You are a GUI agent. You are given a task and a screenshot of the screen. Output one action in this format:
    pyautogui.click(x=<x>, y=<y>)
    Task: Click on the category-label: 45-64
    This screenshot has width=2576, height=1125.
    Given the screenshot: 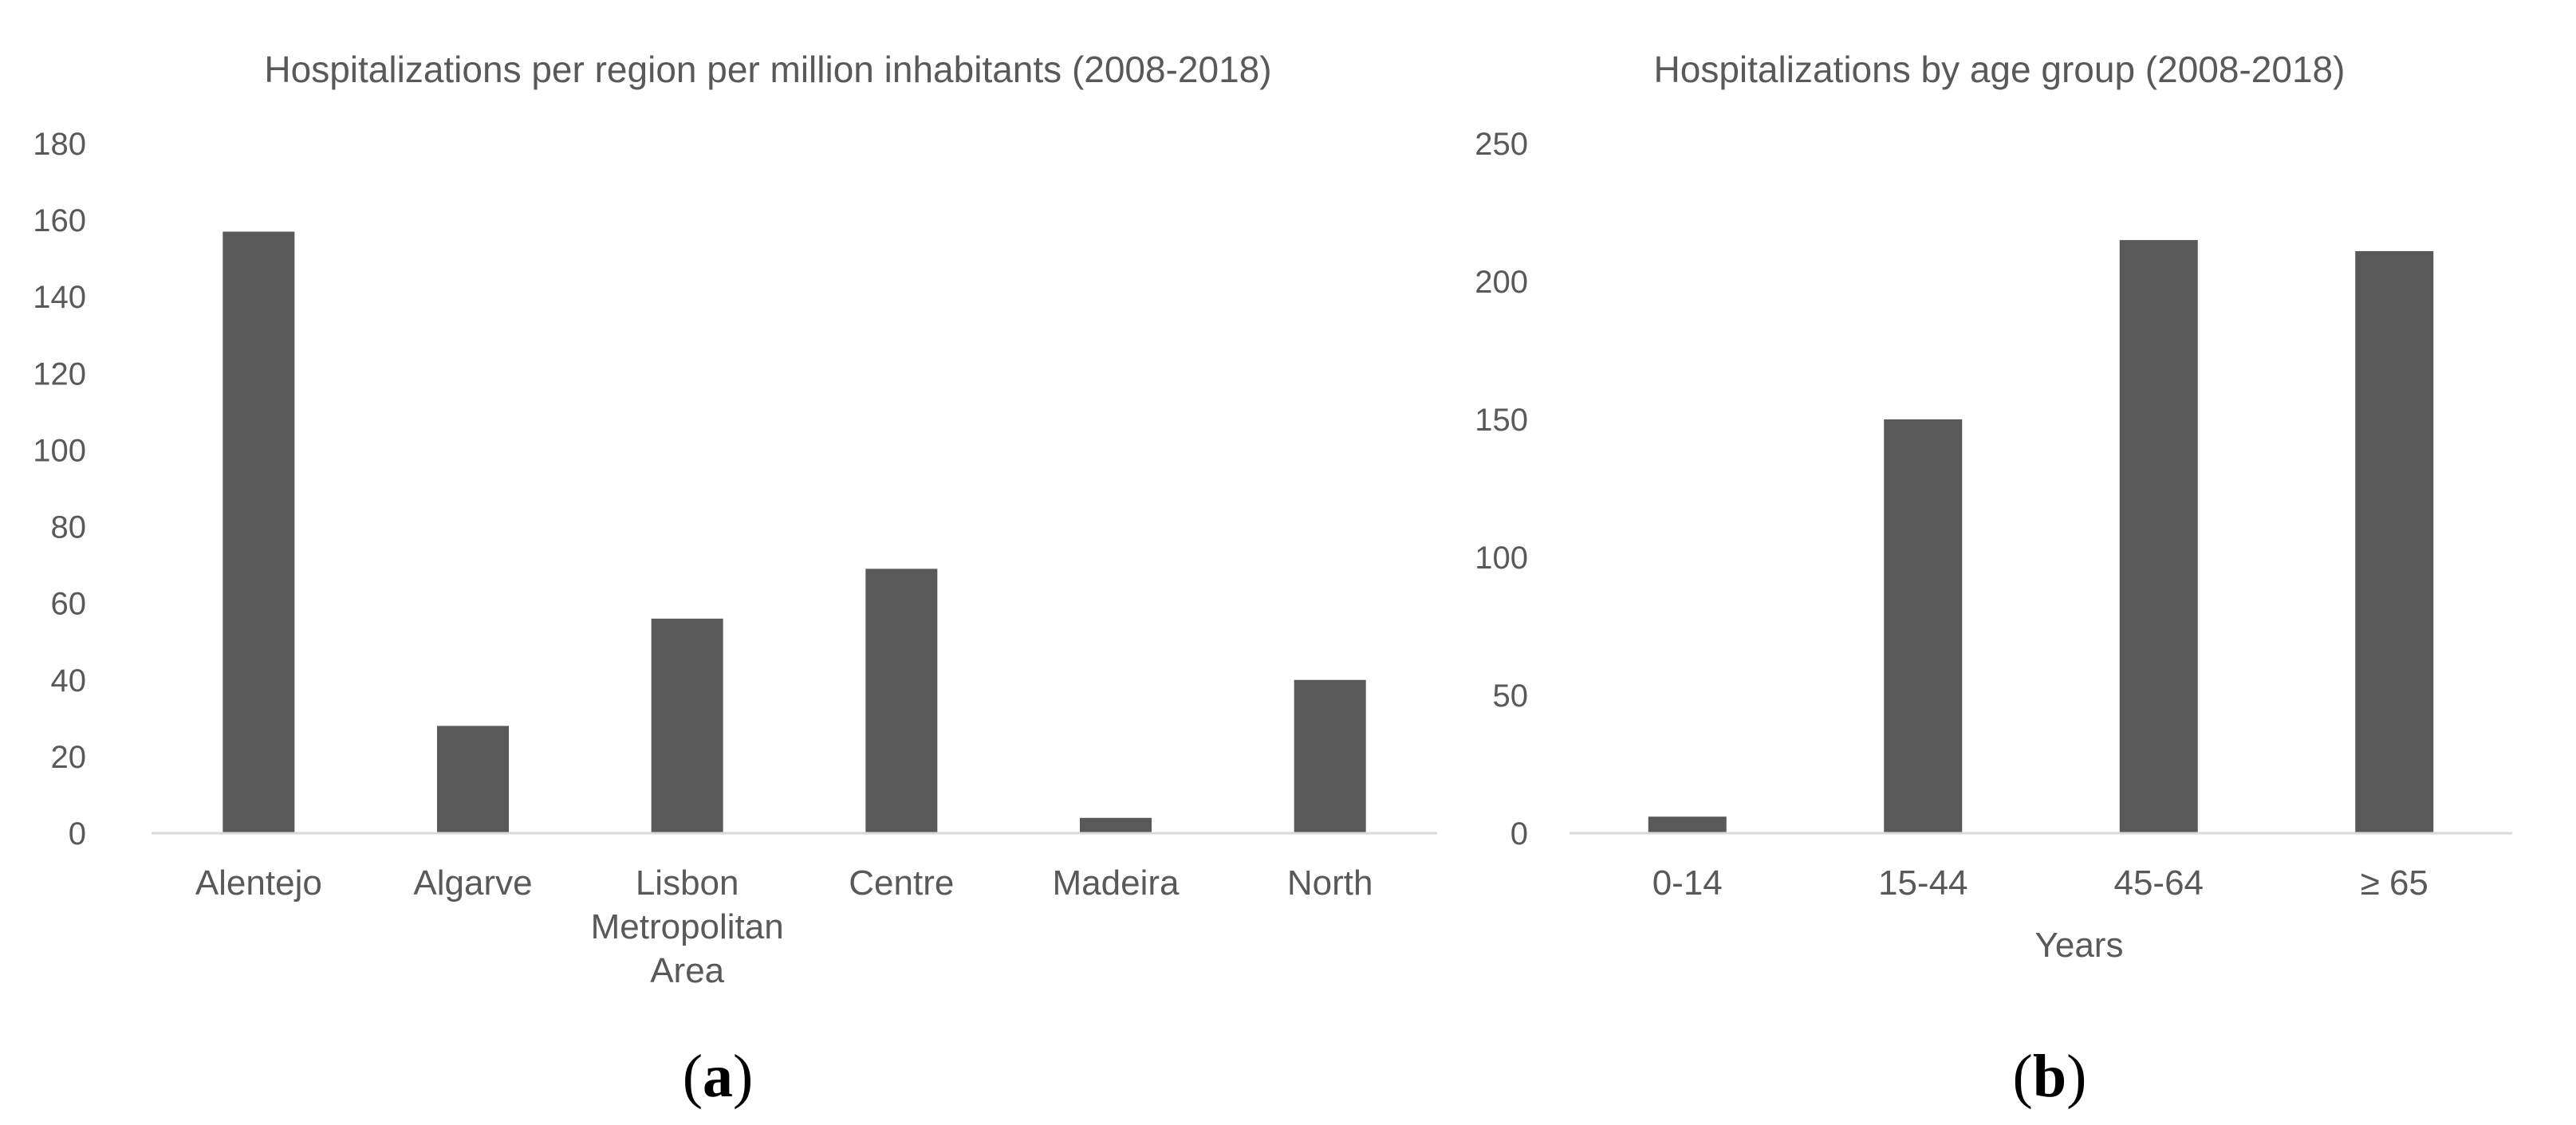 What is the action you would take?
    pyautogui.click(x=2158, y=883)
    